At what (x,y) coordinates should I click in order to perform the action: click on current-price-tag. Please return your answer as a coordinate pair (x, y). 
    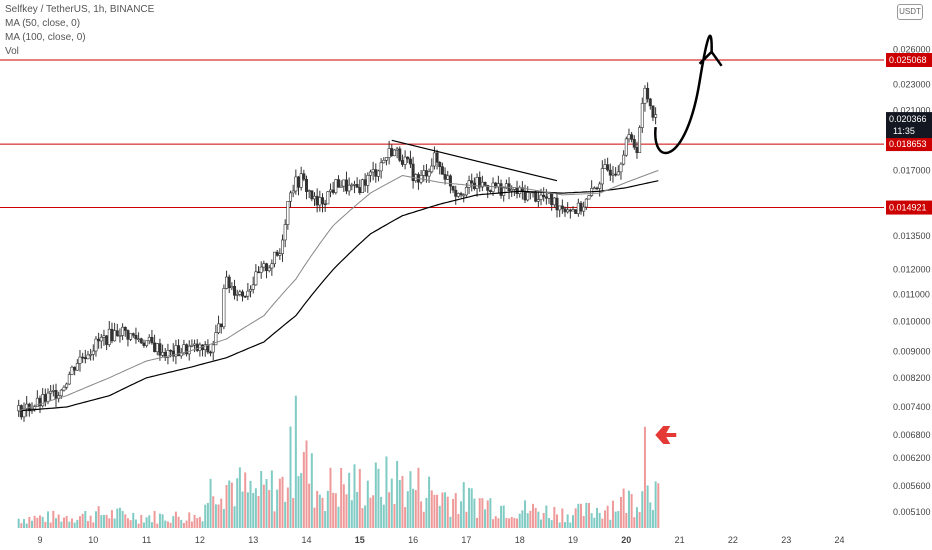
    Looking at the image, I should click on (909, 125).